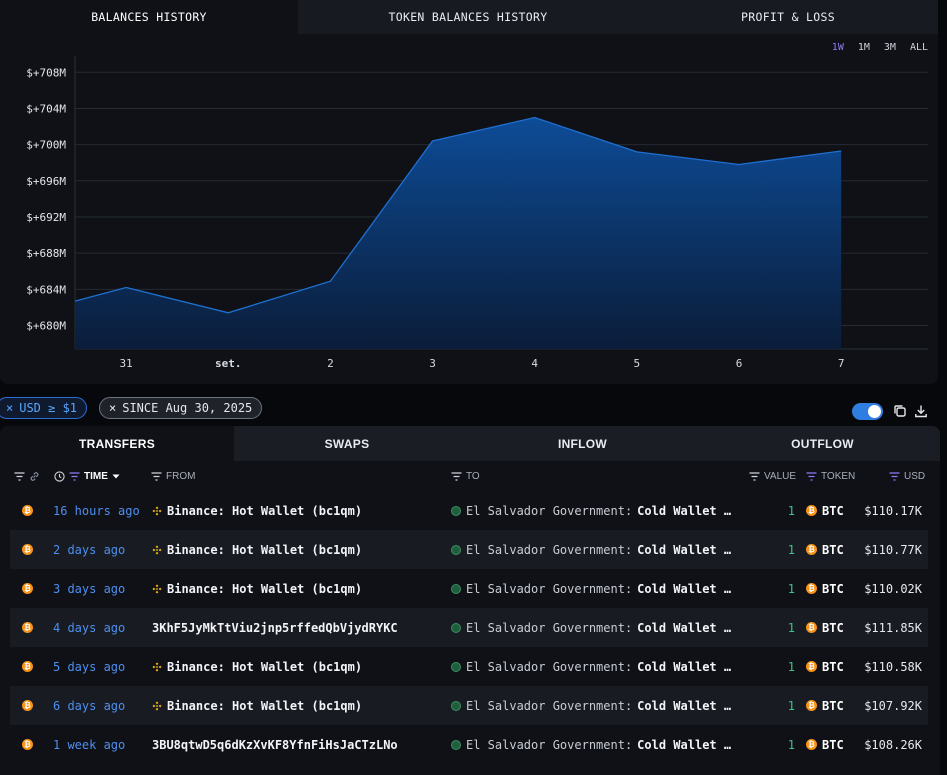  Describe the element at coordinates (894, 476) in the screenshot. I see `usd-filter-icon` at that location.